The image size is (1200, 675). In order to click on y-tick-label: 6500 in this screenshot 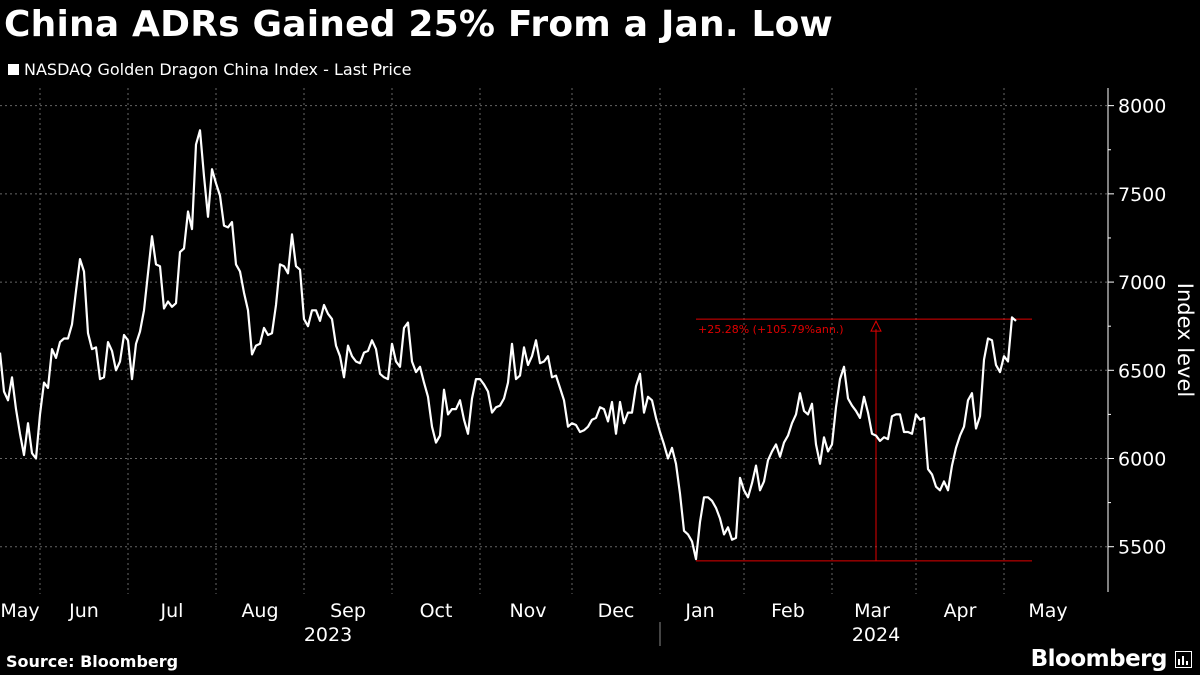, I will do `click(1142, 371)`.